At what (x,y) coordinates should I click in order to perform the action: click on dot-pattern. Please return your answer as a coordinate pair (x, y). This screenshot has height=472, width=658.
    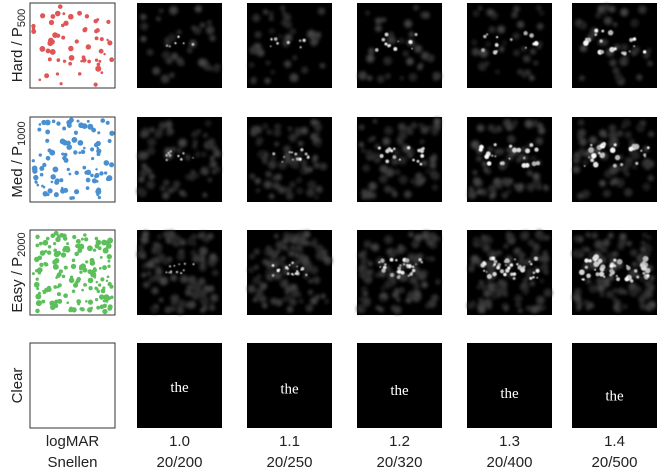
    Looking at the image, I should click on (73, 158).